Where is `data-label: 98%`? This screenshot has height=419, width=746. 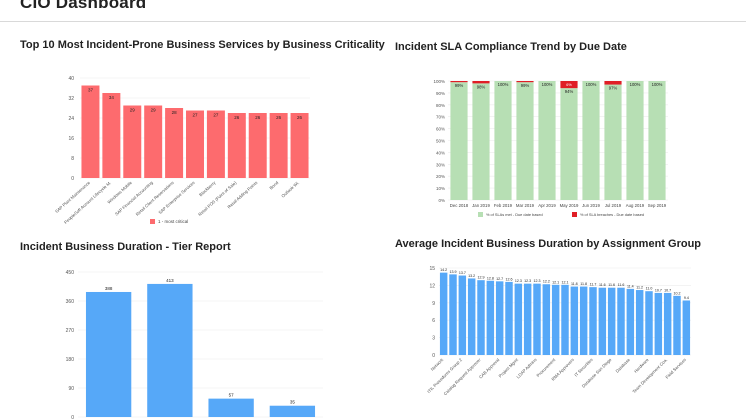 data-label: 98% is located at coordinates (481, 86).